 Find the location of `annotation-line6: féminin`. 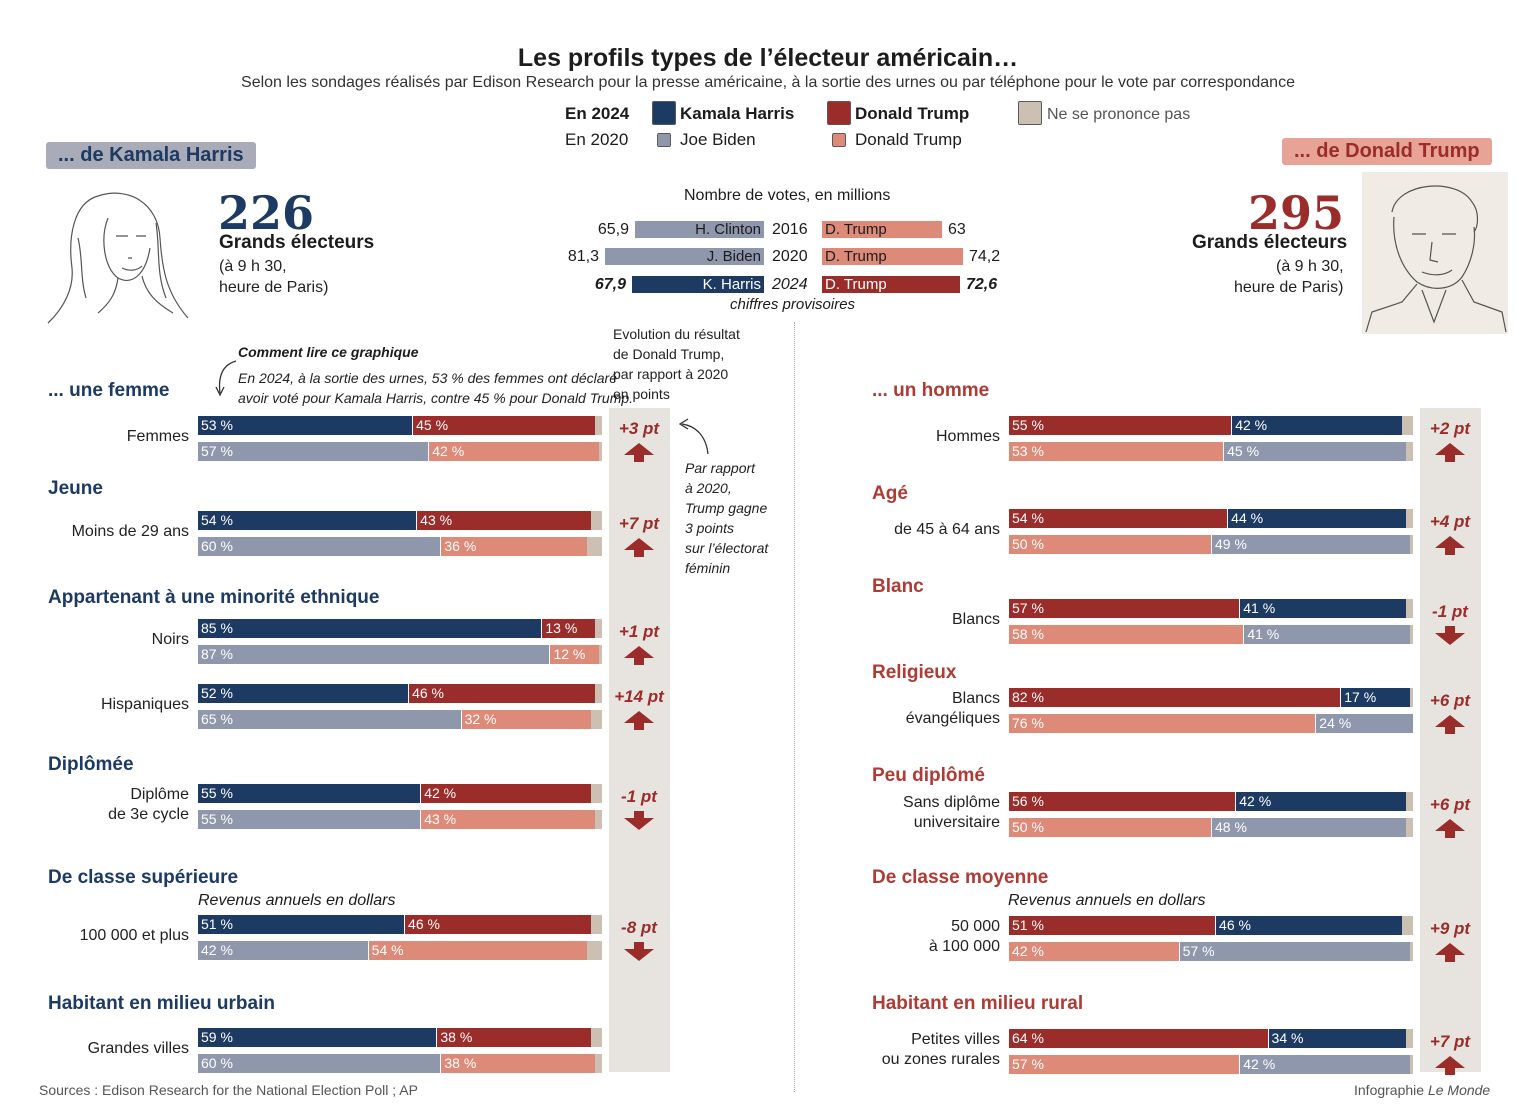

annotation-line6: féminin is located at coordinates (708, 568).